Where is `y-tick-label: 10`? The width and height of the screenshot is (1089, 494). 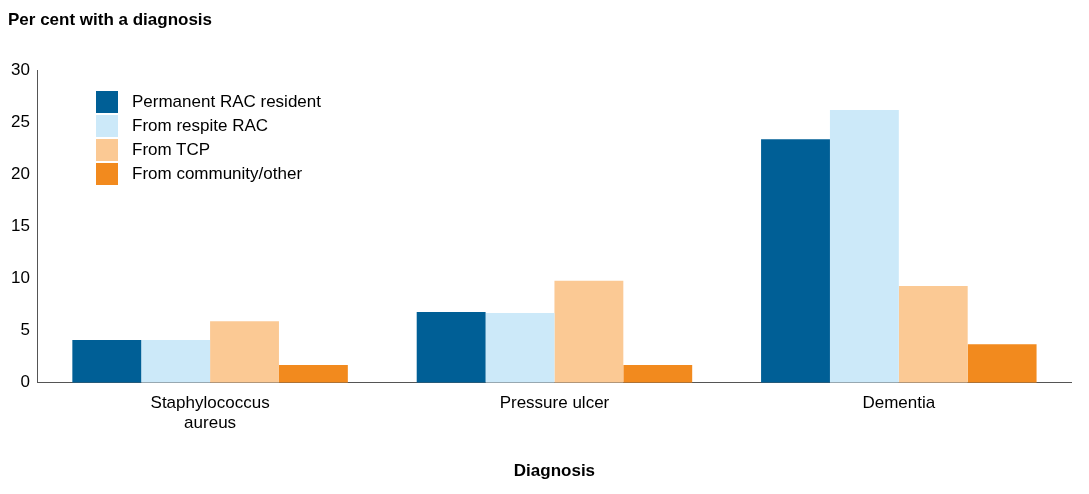
y-tick-label: 10 is located at coordinates (20, 278).